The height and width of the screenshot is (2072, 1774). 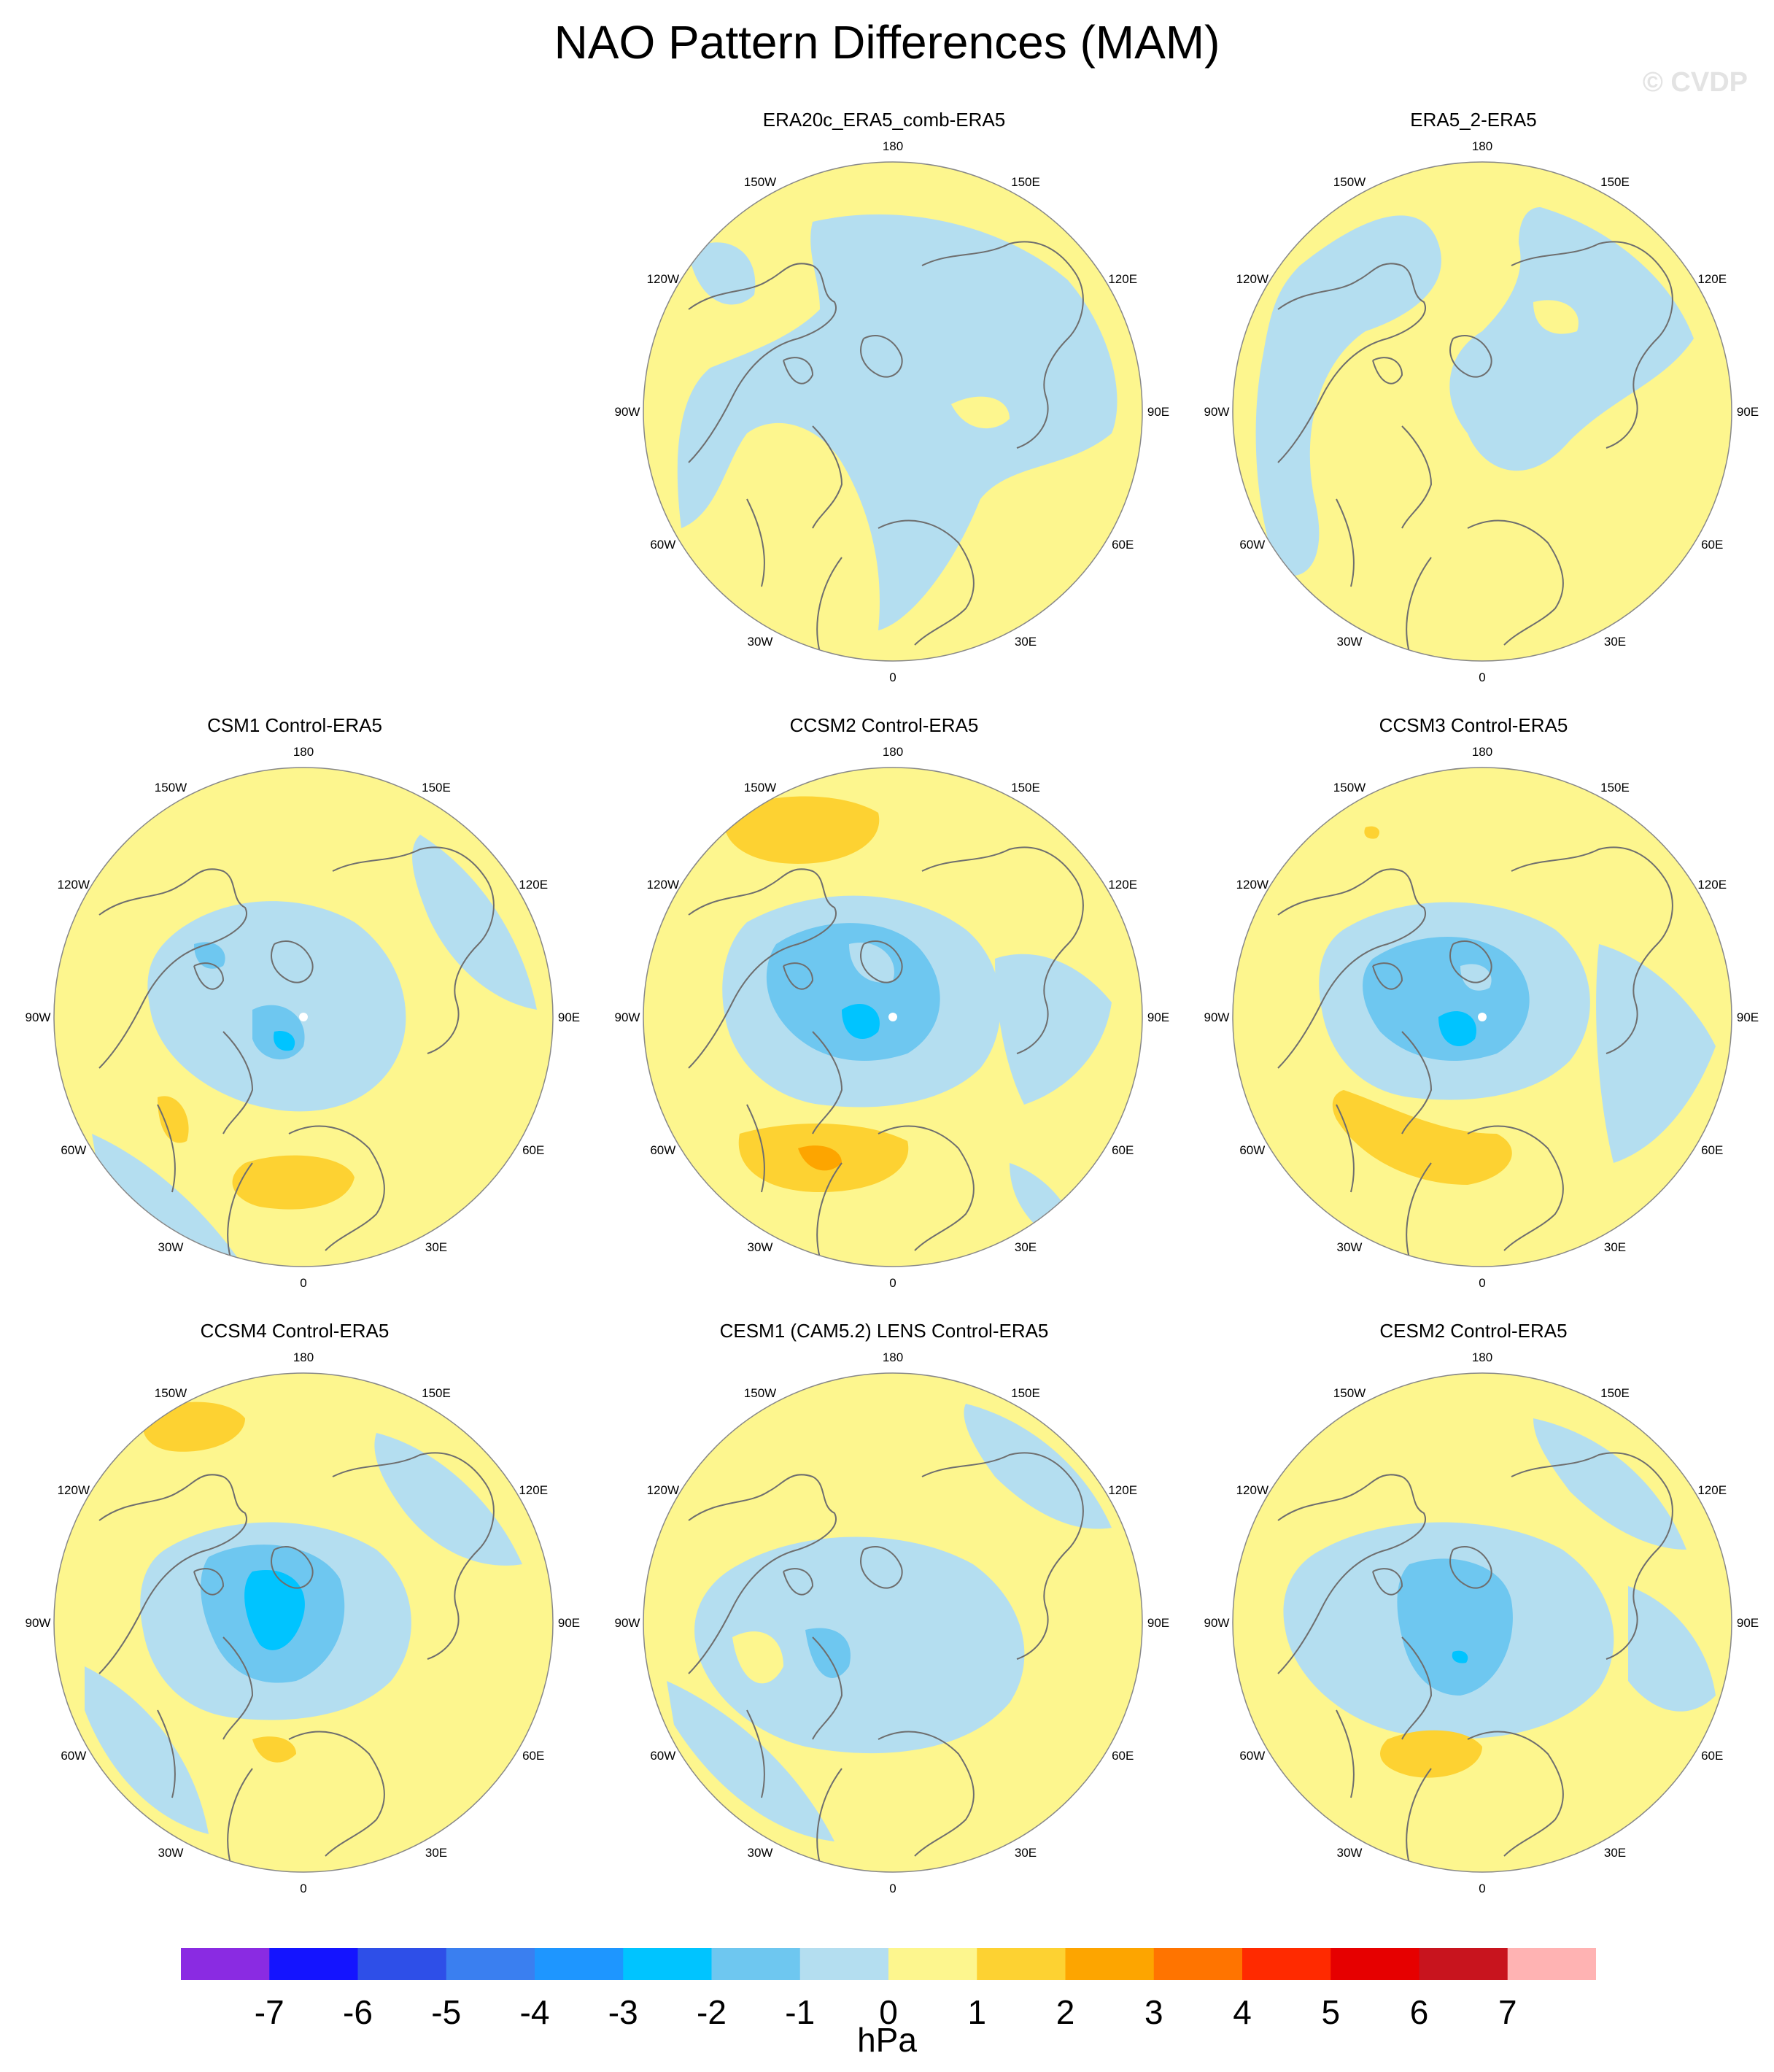 What do you see at coordinates (884, 725) in the screenshot?
I see `panel-title: CCSM2 Control-ERA5` at bounding box center [884, 725].